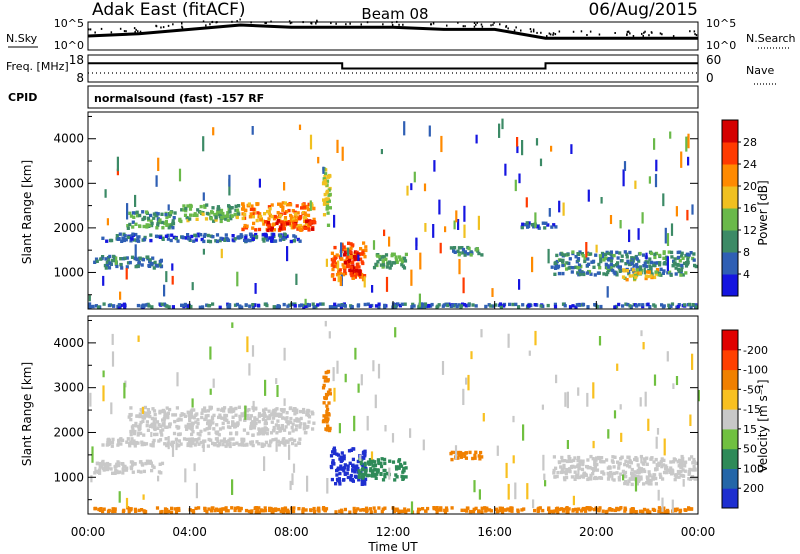 This screenshot has height=554, width=800. I want to click on nave-tick-top: 60, so click(713, 60).